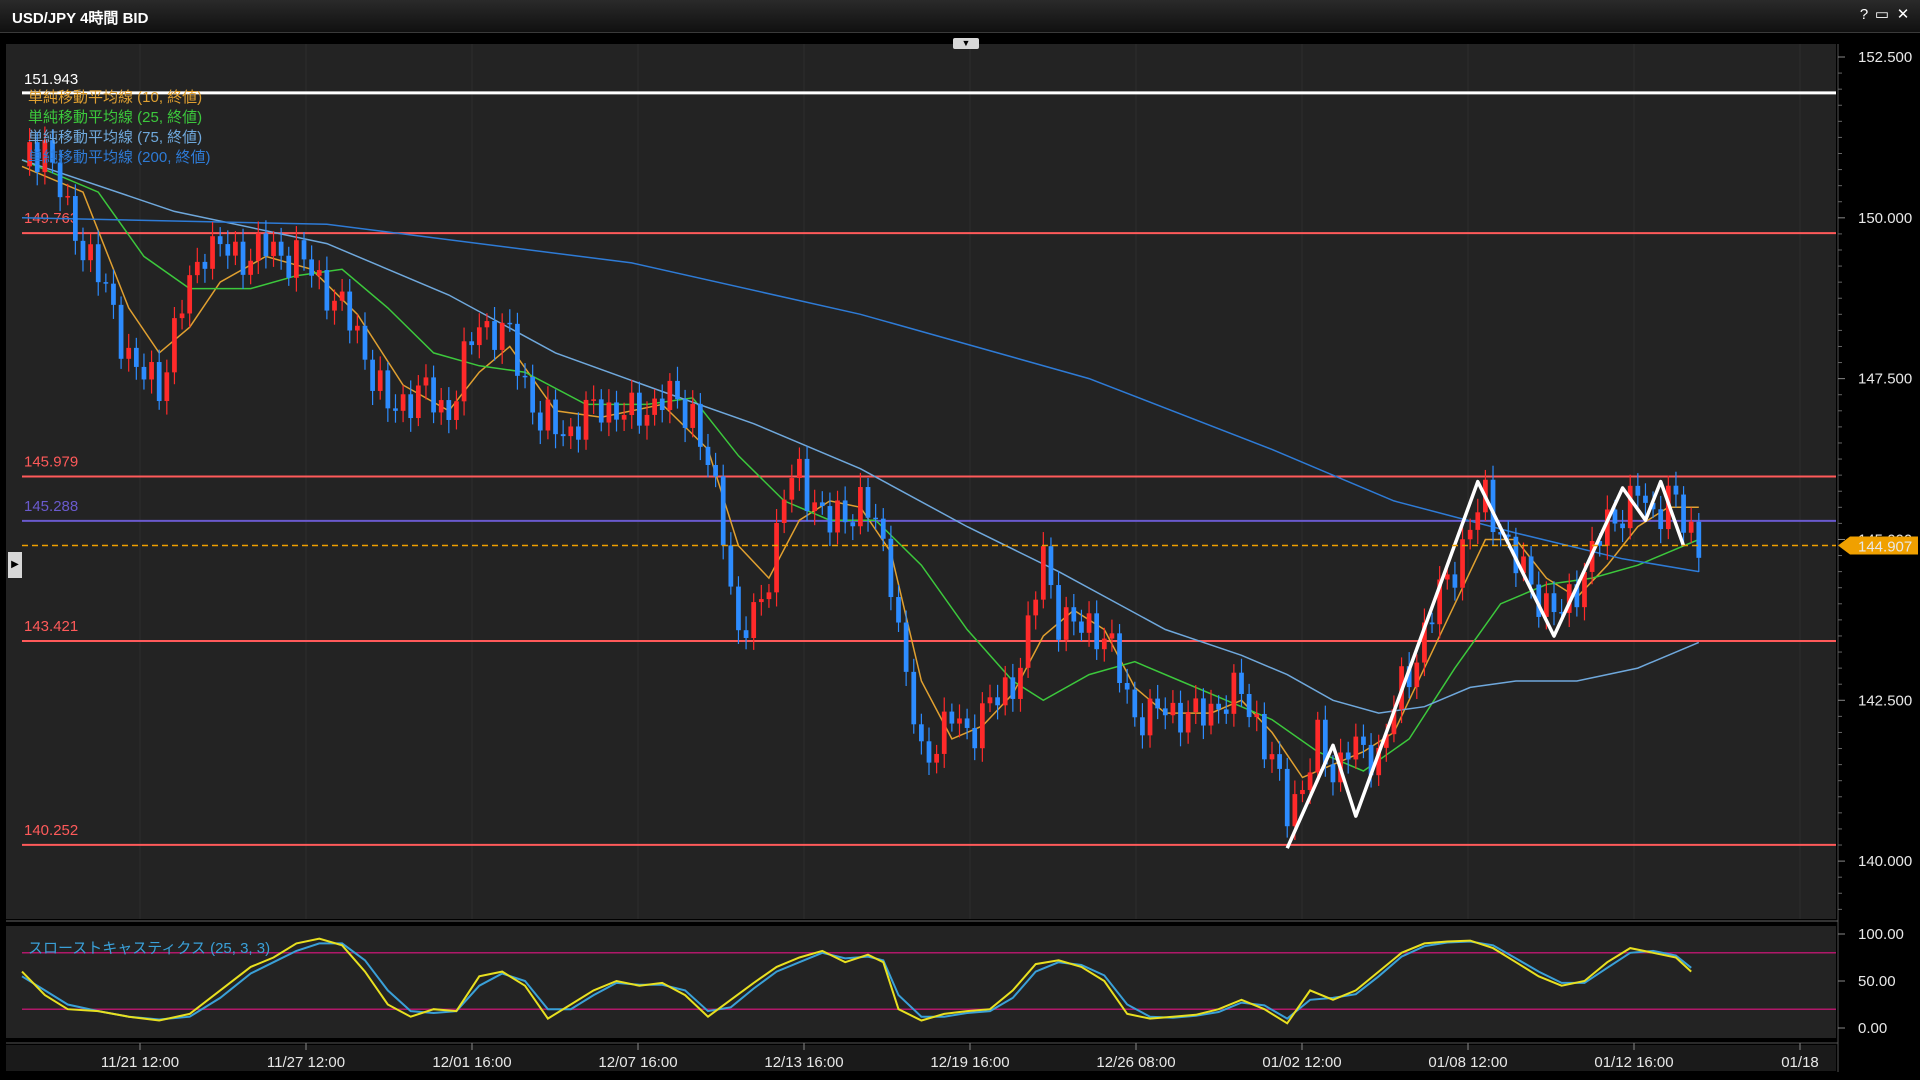 The height and width of the screenshot is (1080, 1920). Describe the element at coordinates (306, 1062) in the screenshot. I see `time-tick-label: 11/27 12:00` at that location.